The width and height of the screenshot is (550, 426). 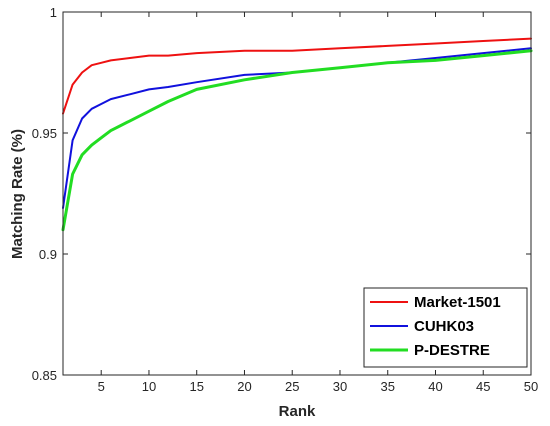 I want to click on legend-label-2: CUHK03, so click(x=444, y=326).